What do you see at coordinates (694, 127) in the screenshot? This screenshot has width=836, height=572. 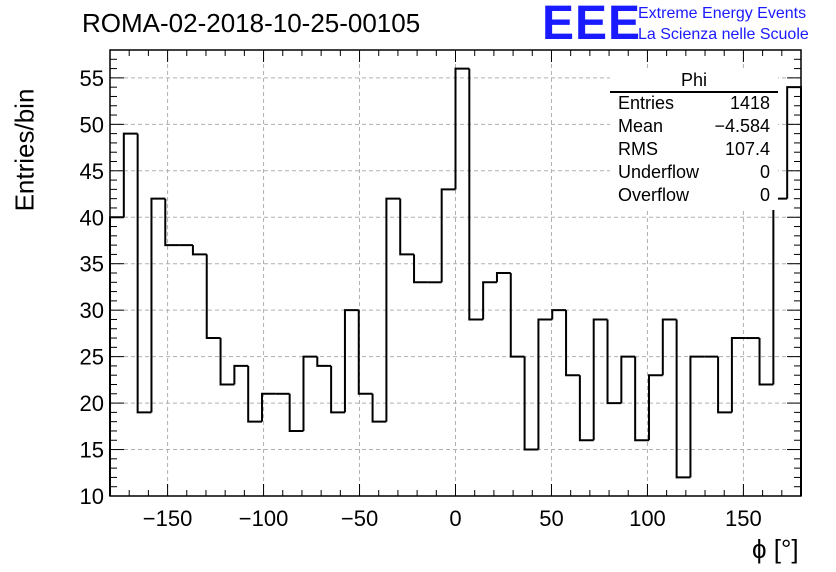 I see `stats-row-mean: Mean −4.584` at bounding box center [694, 127].